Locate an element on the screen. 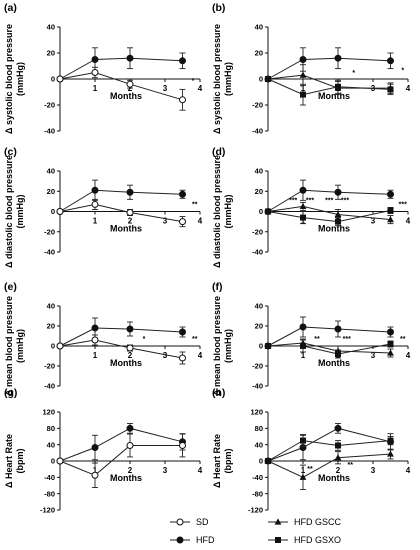  significance-mark-b: * is located at coordinates (353, 73).